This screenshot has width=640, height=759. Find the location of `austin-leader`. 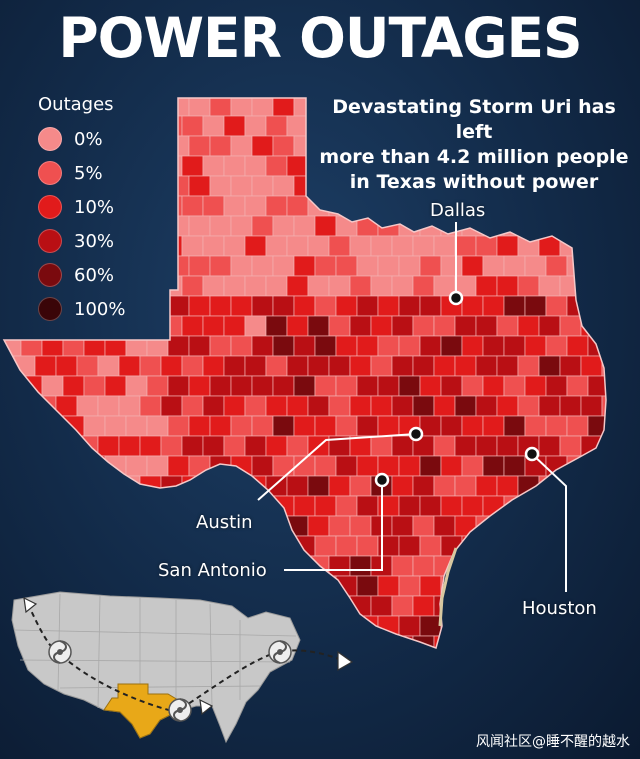

austin-leader is located at coordinates (337, 467).